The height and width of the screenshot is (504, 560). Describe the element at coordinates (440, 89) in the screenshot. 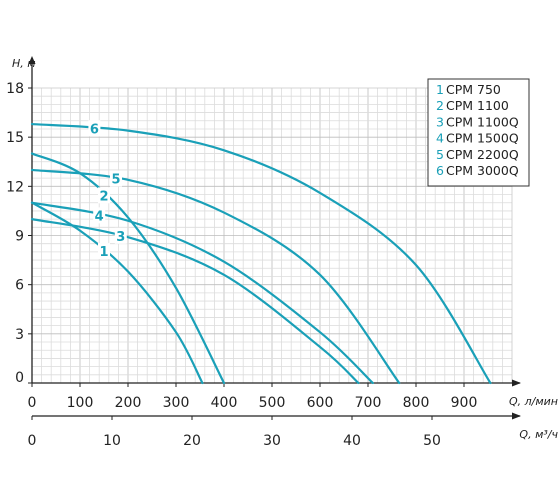

I see `legend-number-1: 1` at that location.